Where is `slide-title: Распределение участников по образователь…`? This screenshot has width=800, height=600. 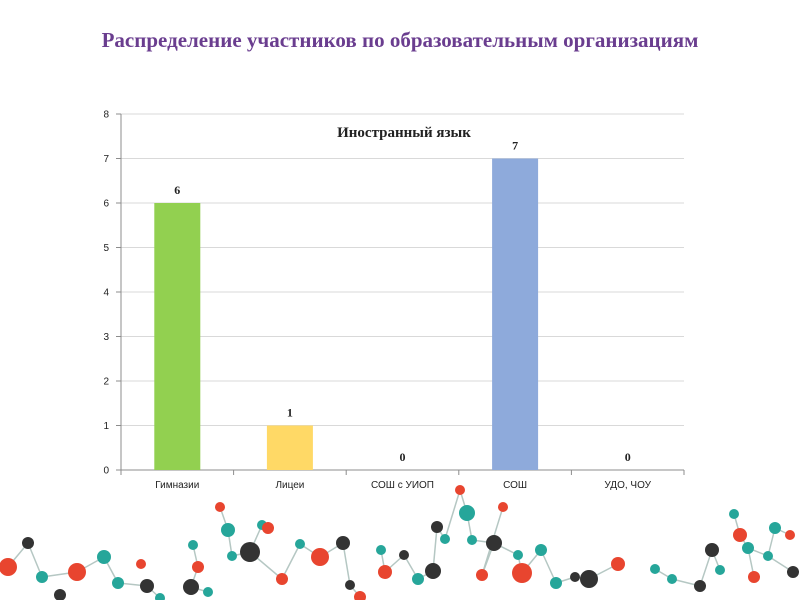 slide-title: Распределение участников по образователь… is located at coordinates (400, 40).